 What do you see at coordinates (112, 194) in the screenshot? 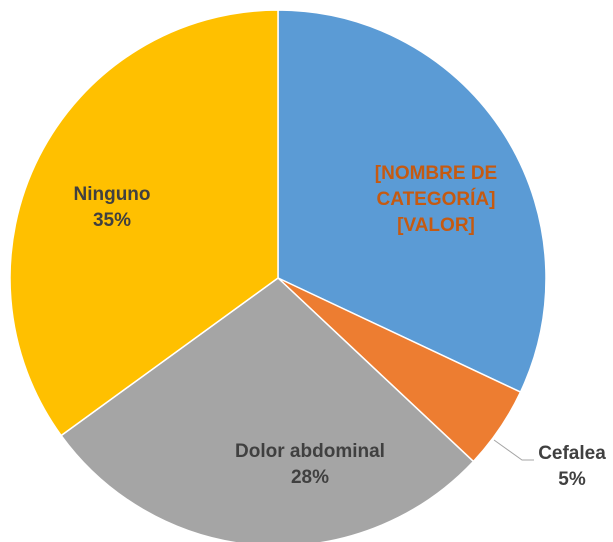
I see `category-label: Ninguno` at bounding box center [112, 194].